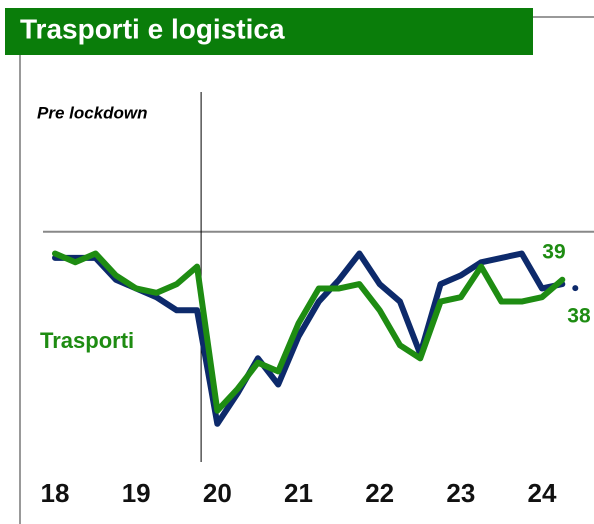  I want to click on x-tick-label: 22, so click(379, 493).